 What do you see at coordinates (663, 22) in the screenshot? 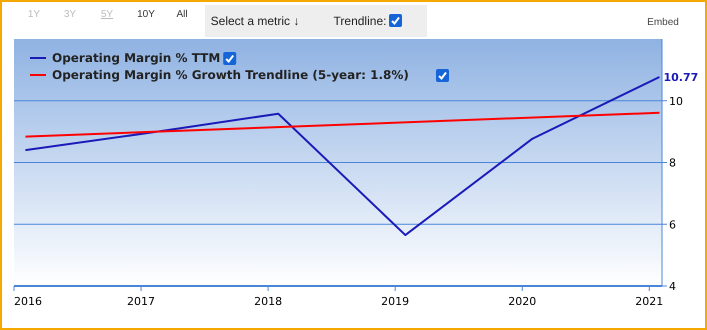
I see `text: Embed` at bounding box center [663, 22].